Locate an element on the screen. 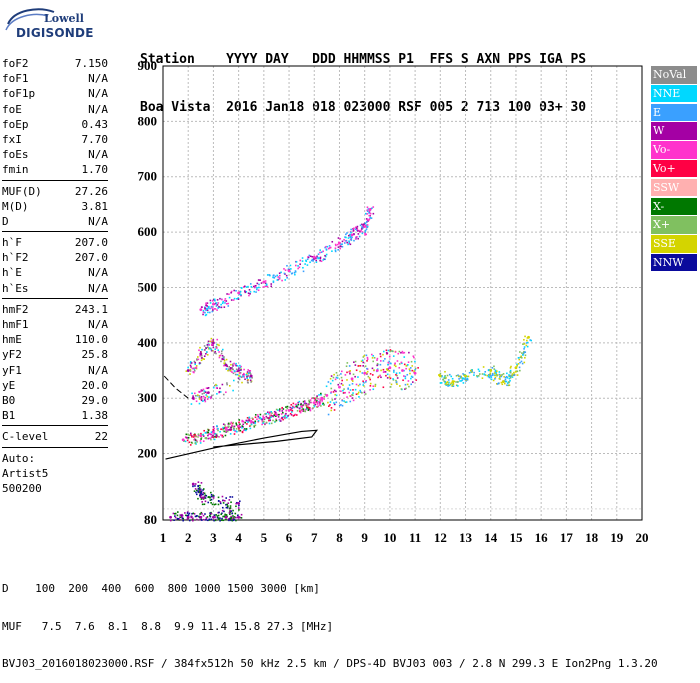 The image size is (700, 683). param-name: yF2 is located at coordinates (12, 355).